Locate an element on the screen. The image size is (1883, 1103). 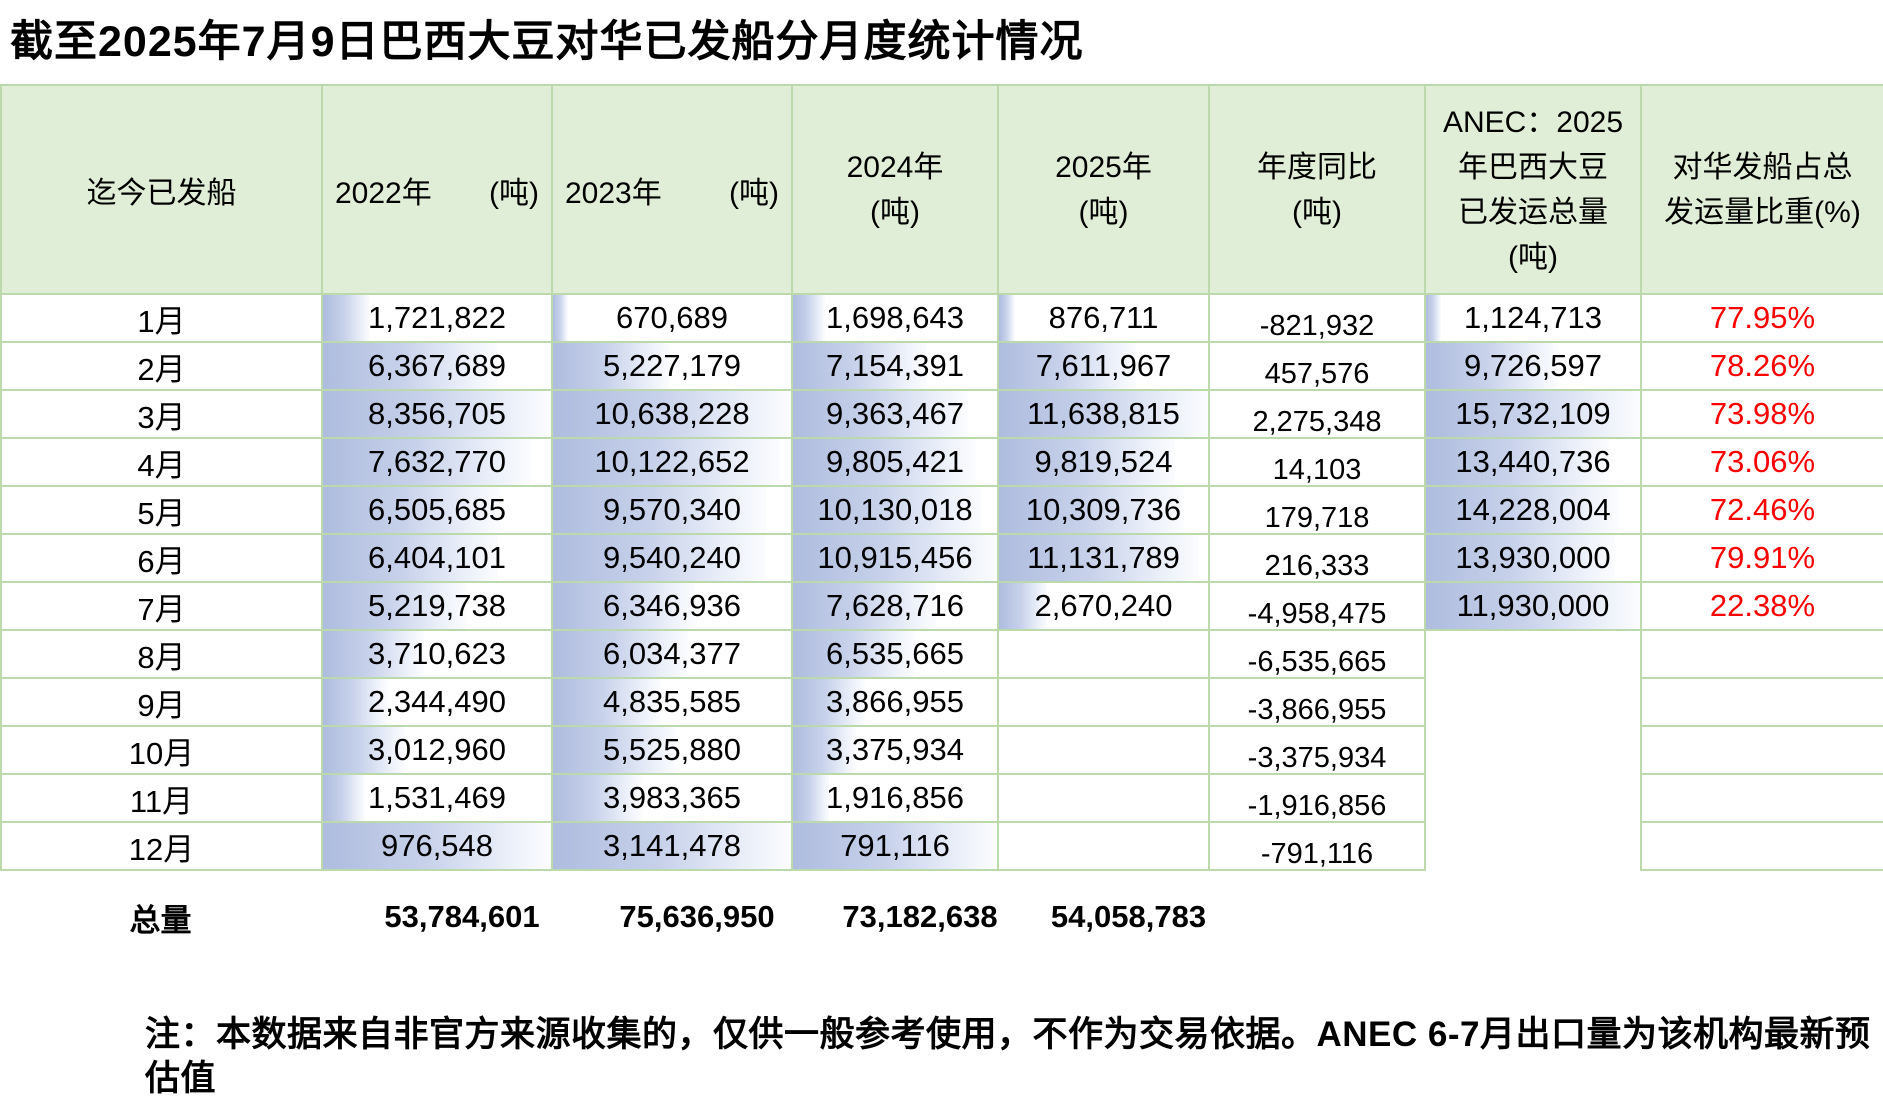
cell-2023: 6,034,377 is located at coordinates (672, 654).